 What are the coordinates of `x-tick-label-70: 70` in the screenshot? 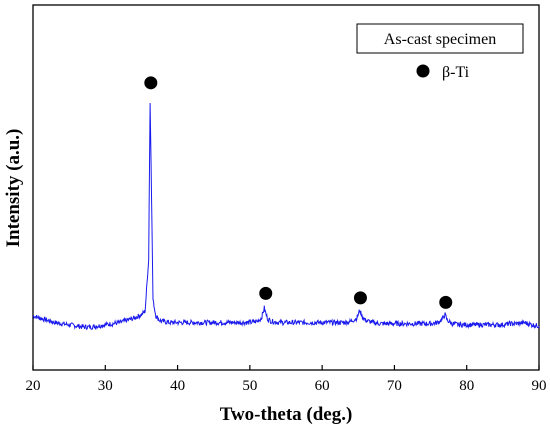 It's located at (394, 386).